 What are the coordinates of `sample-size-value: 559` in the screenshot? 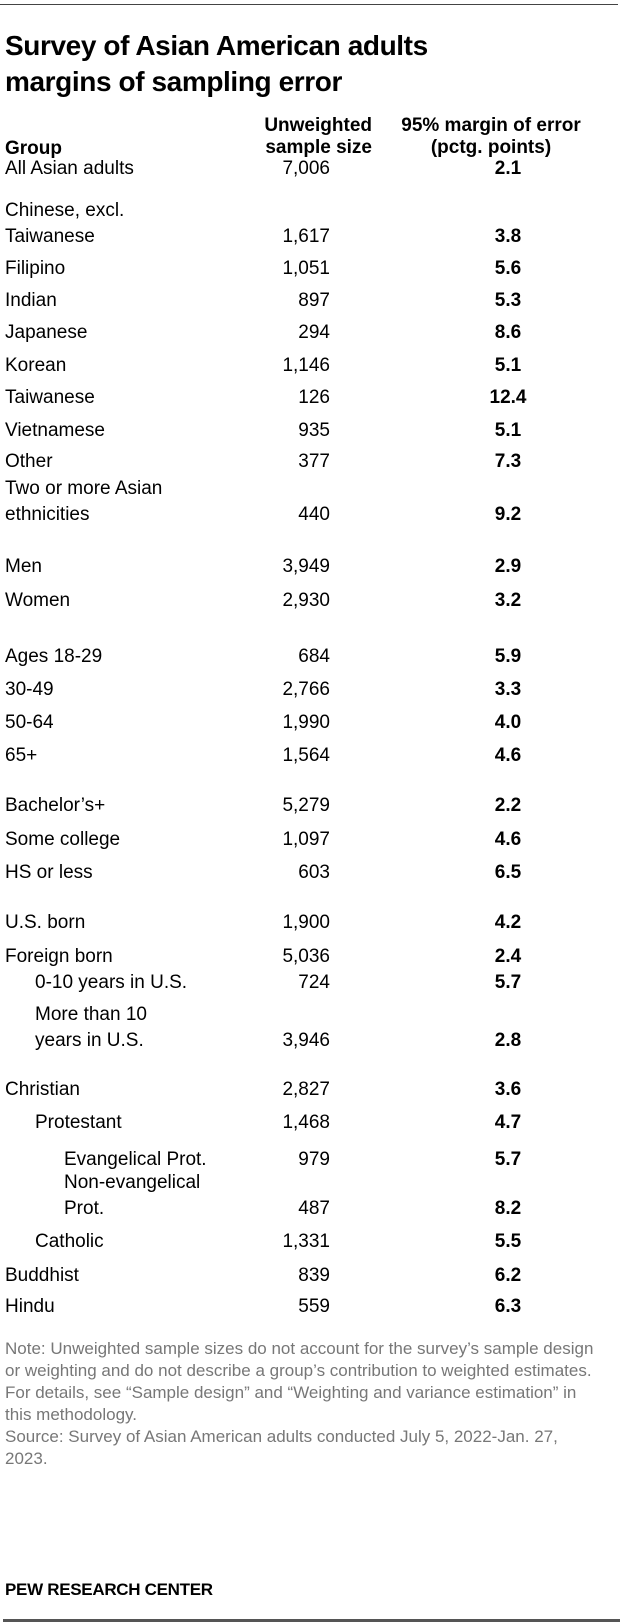 It's located at (314, 1306).